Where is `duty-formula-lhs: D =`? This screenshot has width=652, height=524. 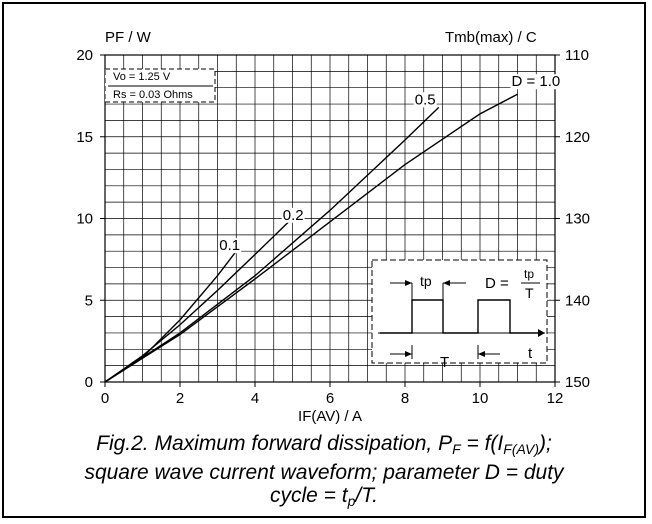
duty-formula-lhs: D = is located at coordinates (497, 283).